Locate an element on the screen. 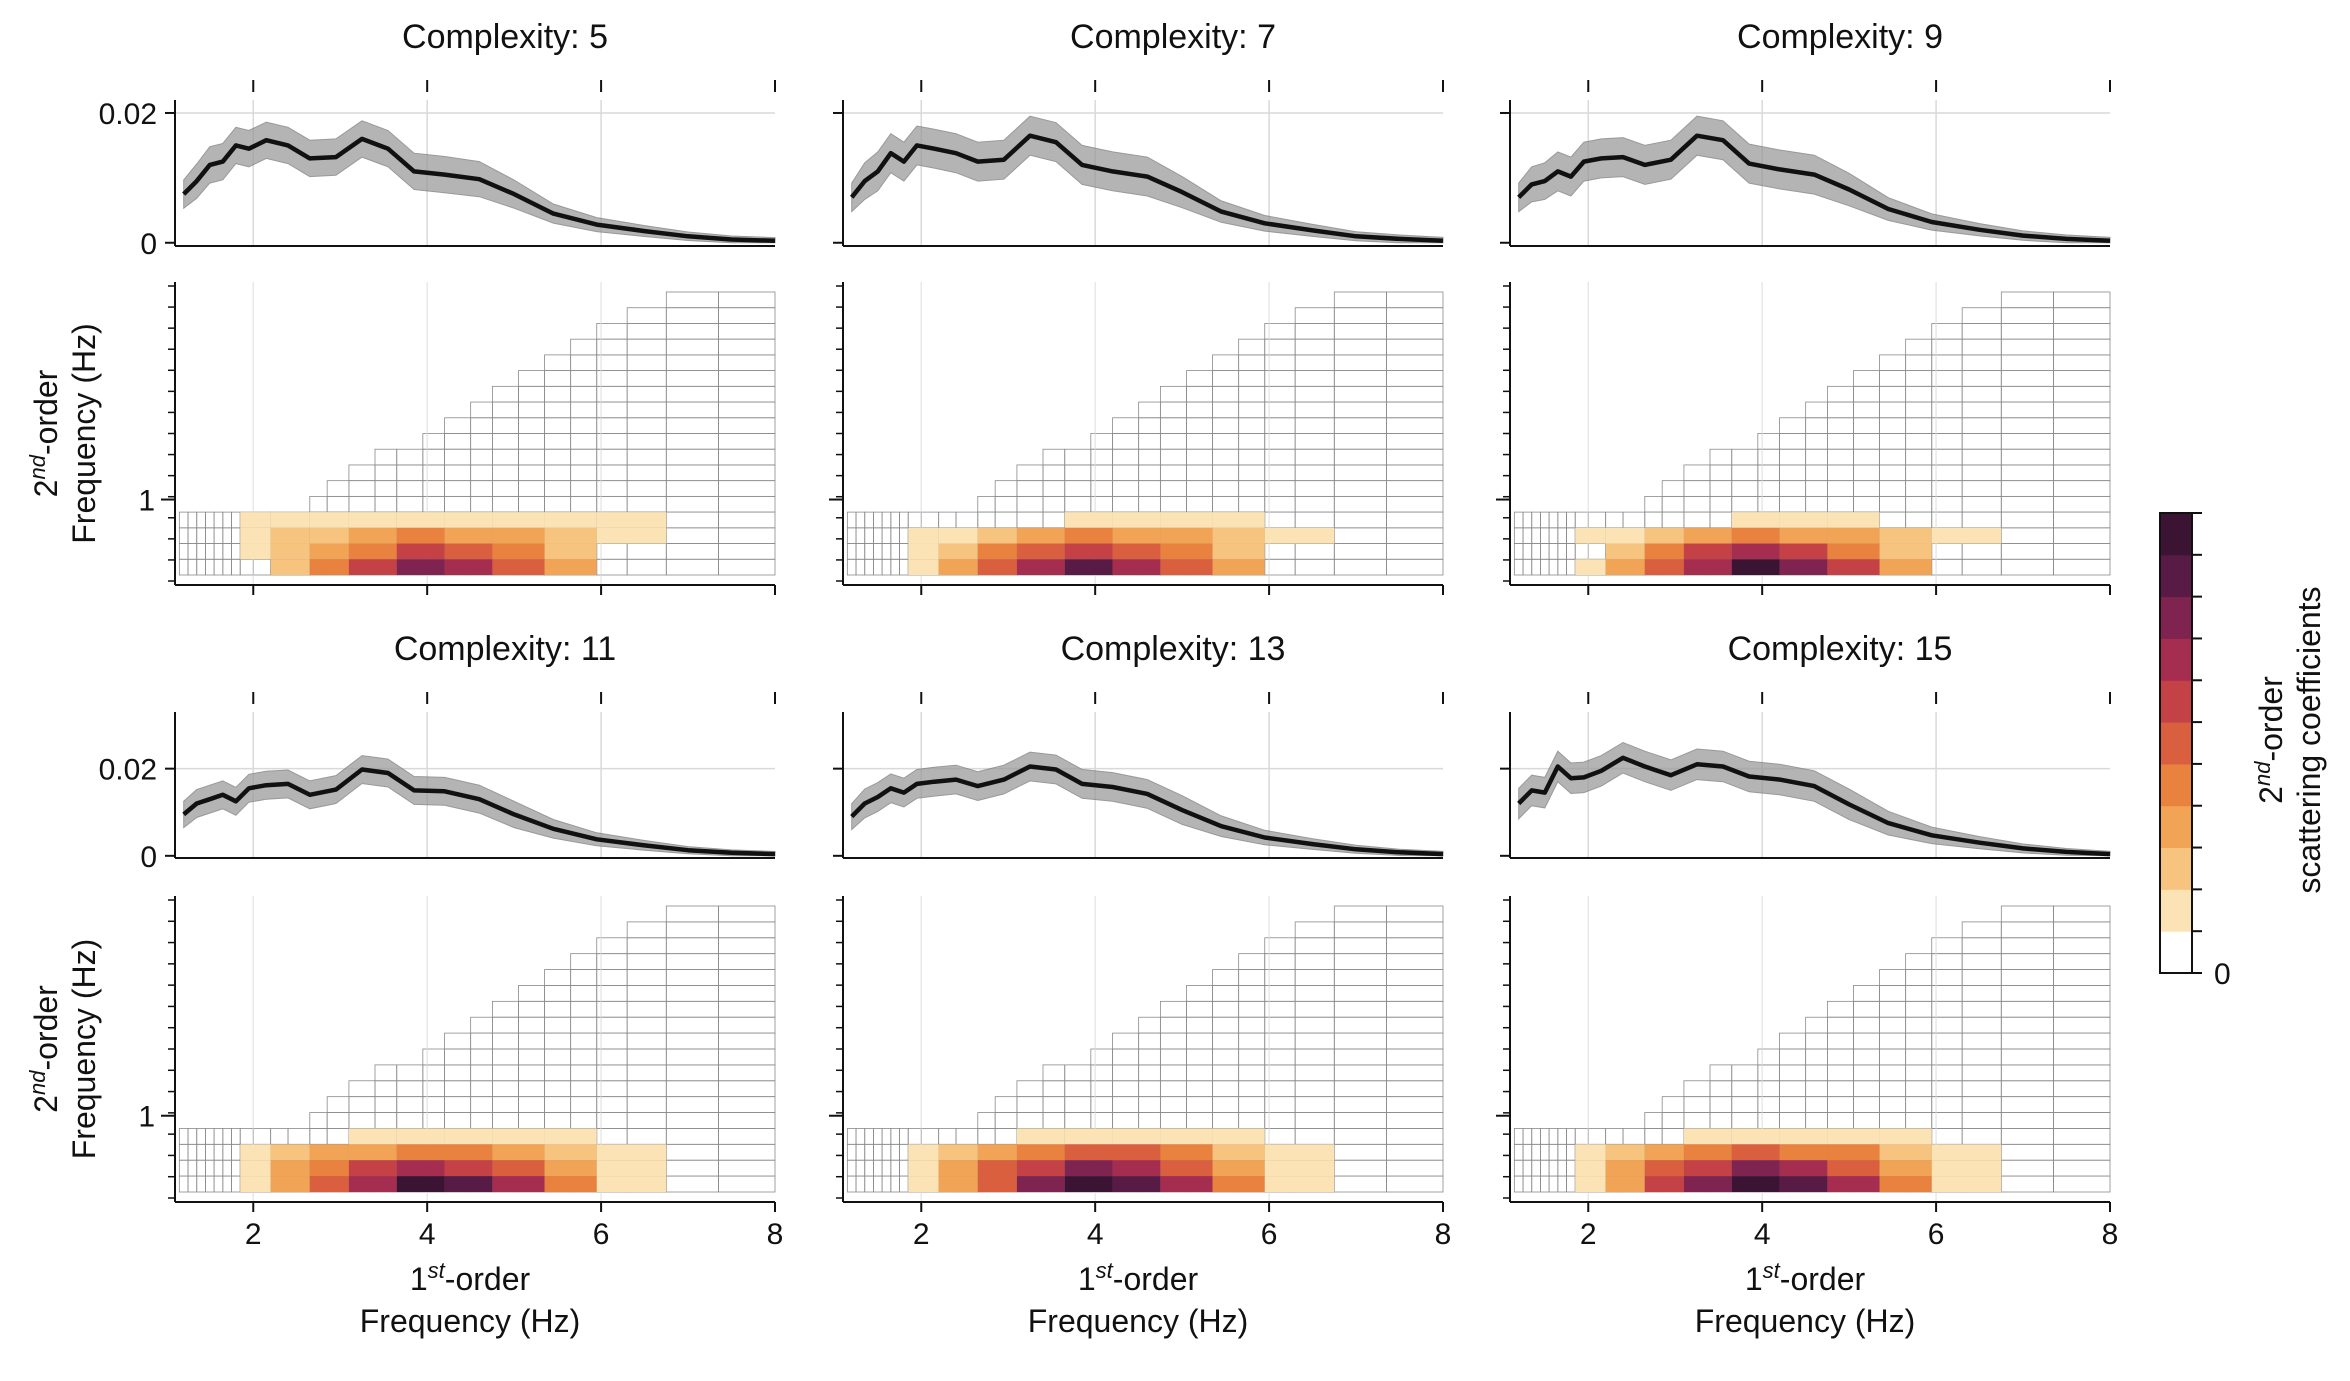  colorbar-label-line1: 2nd-order is located at coordinates (2269, 740).